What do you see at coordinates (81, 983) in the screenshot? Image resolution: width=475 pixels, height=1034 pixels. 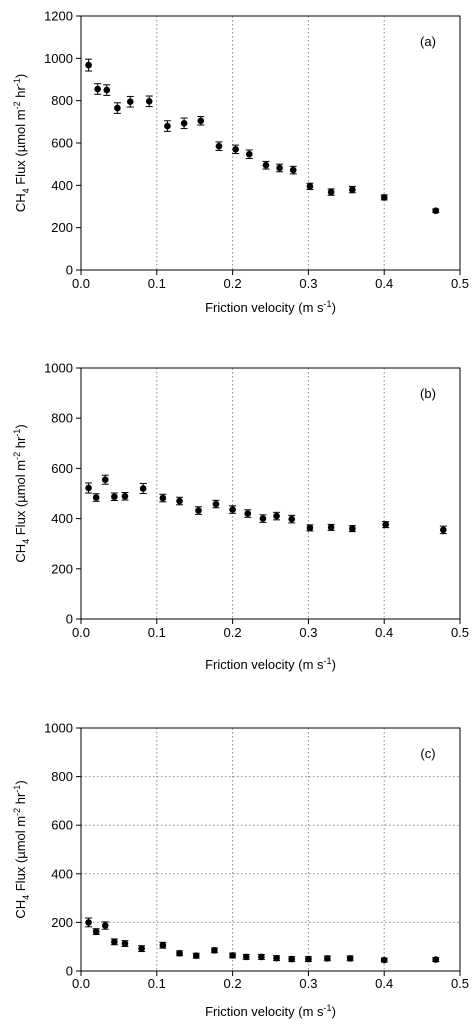 I see `x-tick-label: 0.0` at bounding box center [81, 983].